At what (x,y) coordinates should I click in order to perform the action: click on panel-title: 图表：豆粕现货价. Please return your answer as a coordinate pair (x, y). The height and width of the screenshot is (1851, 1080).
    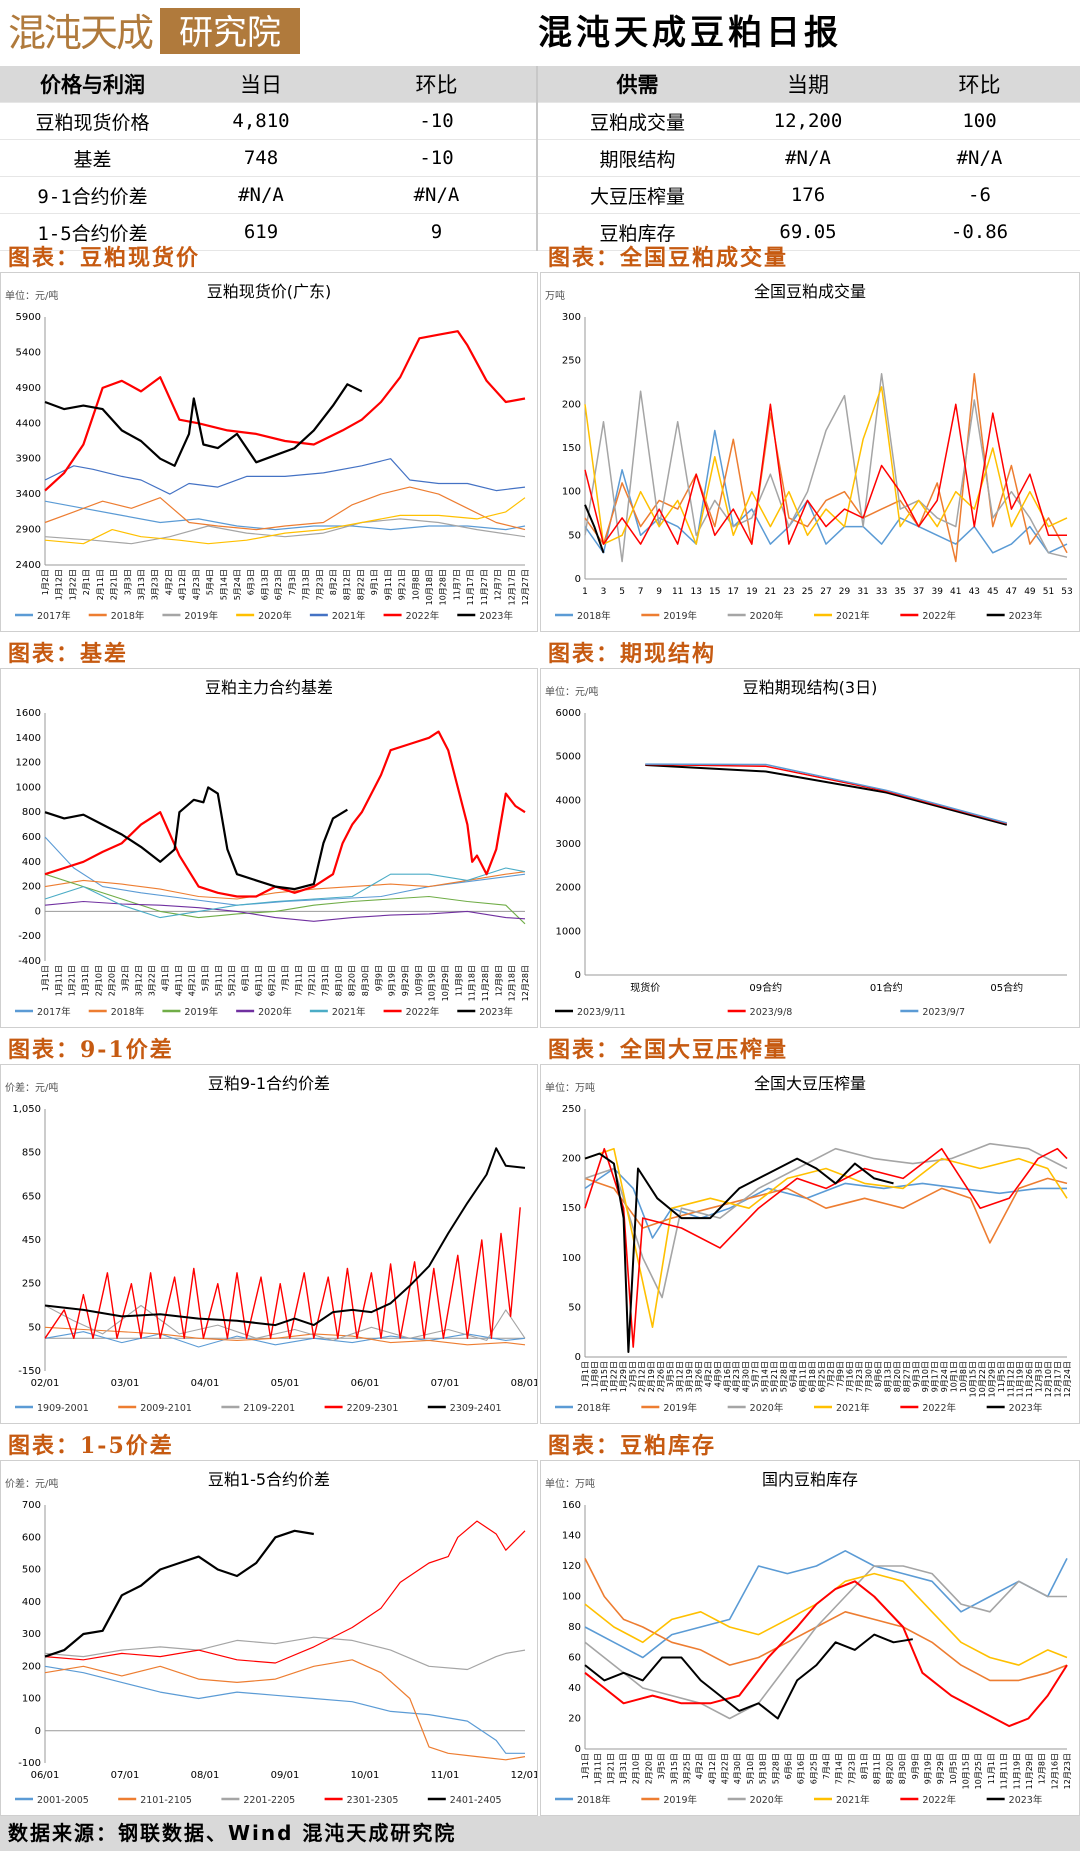
    Looking at the image, I should click on (104, 258).